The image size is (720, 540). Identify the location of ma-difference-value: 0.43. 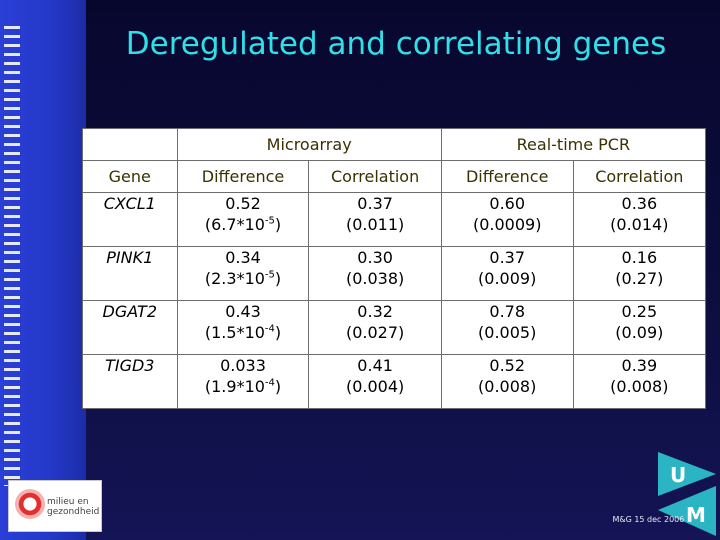
(243, 311).